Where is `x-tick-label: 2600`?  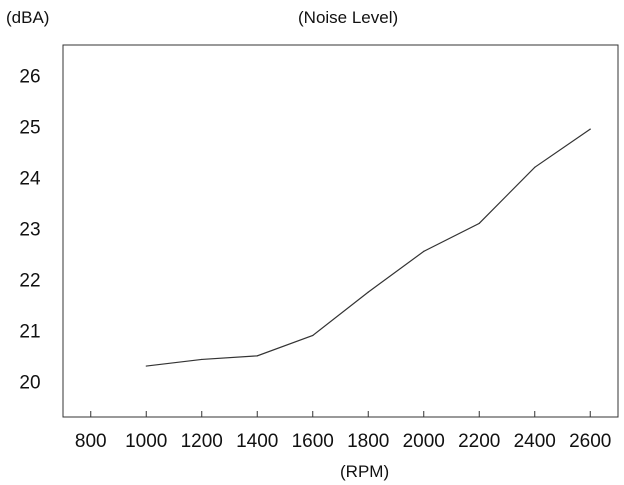
x-tick-label: 2600 is located at coordinates (590, 441).